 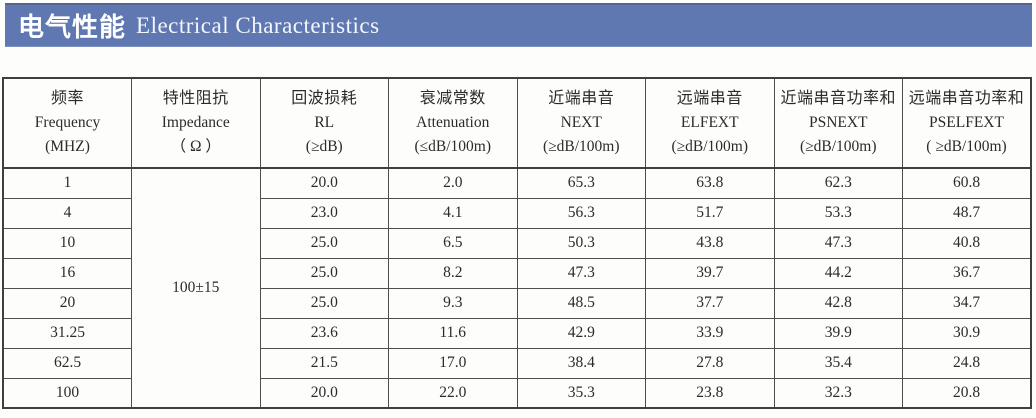 What do you see at coordinates (838, 333) in the screenshot?
I see `psnext-cell: 39.9` at bounding box center [838, 333].